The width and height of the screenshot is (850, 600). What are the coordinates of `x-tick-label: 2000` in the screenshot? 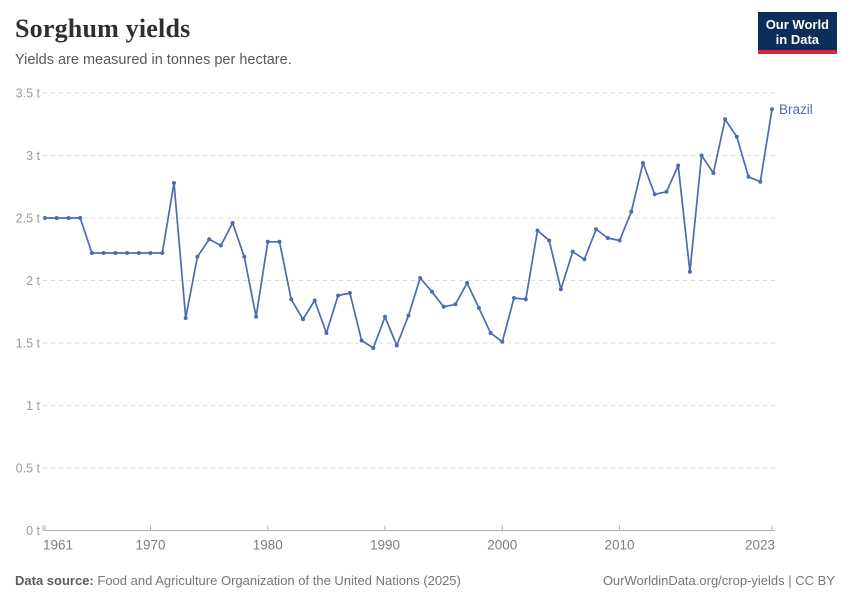 It's located at (502, 545).